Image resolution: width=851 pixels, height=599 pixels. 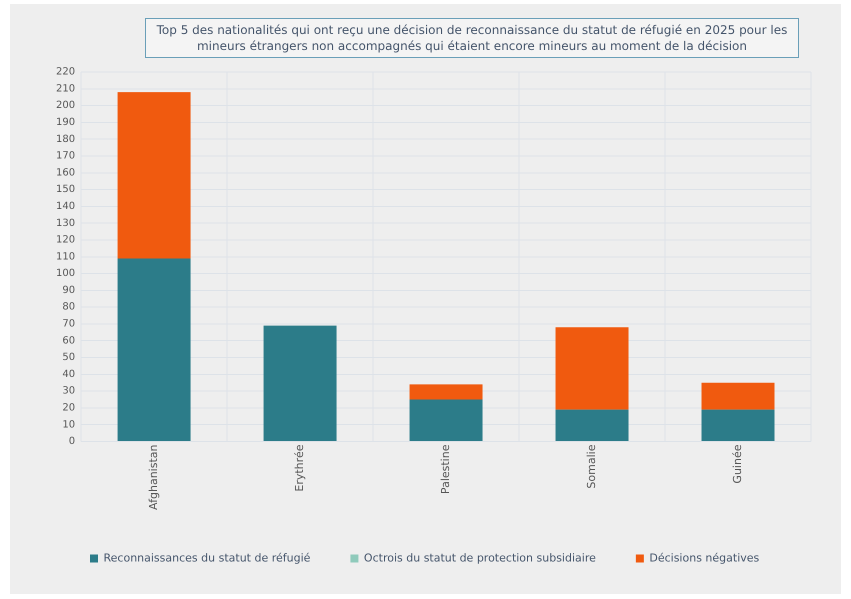 What do you see at coordinates (480, 557) in the screenshot?
I see `legend-label: Octrois du statut de protection subsidiaire` at bounding box center [480, 557].